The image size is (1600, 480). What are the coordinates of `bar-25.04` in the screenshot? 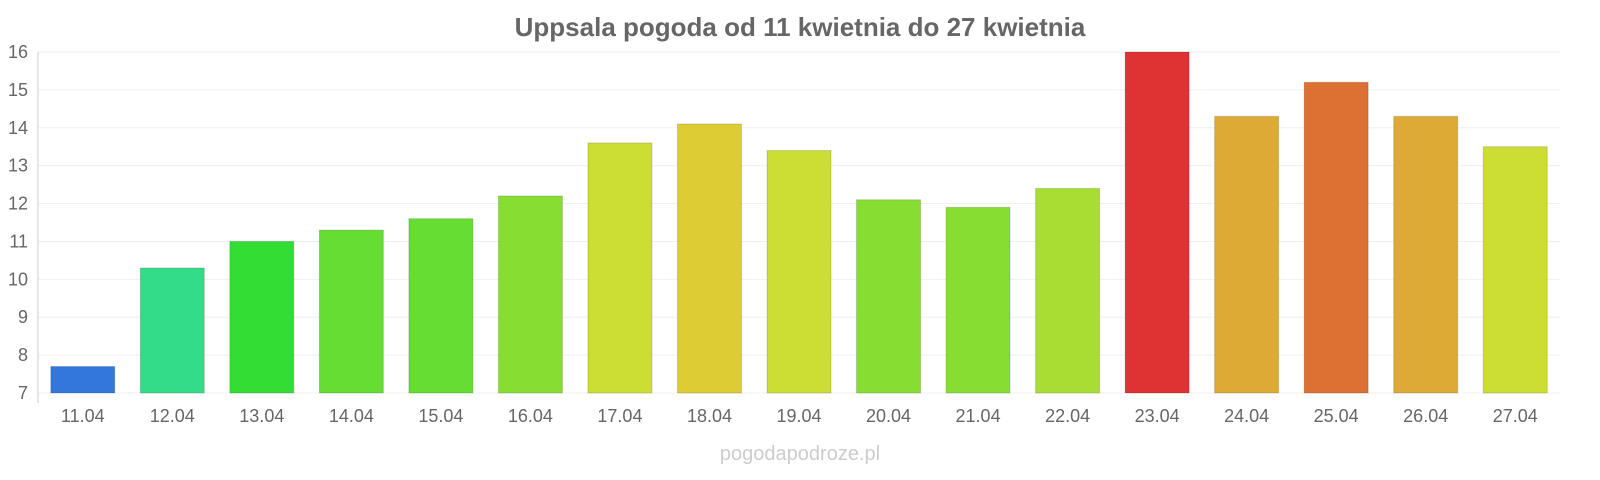 It's located at (1336, 237).